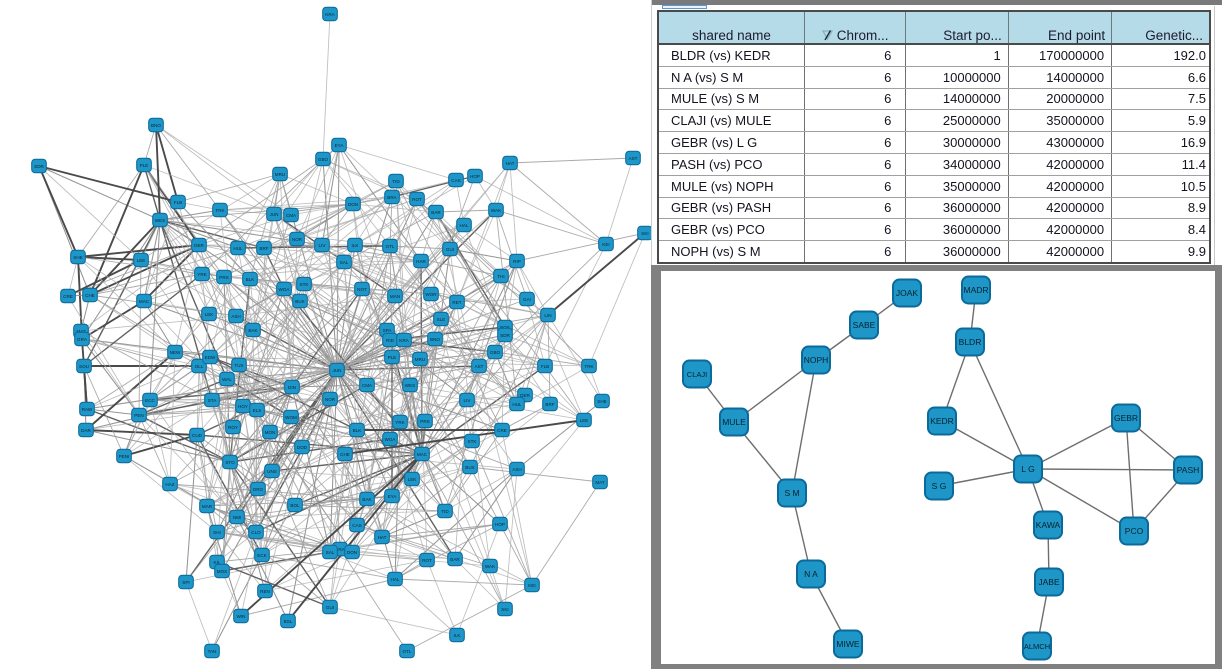 This screenshot has width=1222, height=669. Describe the element at coordinates (199, 366) in the screenshot. I see `svg-text: OLL` at that location.